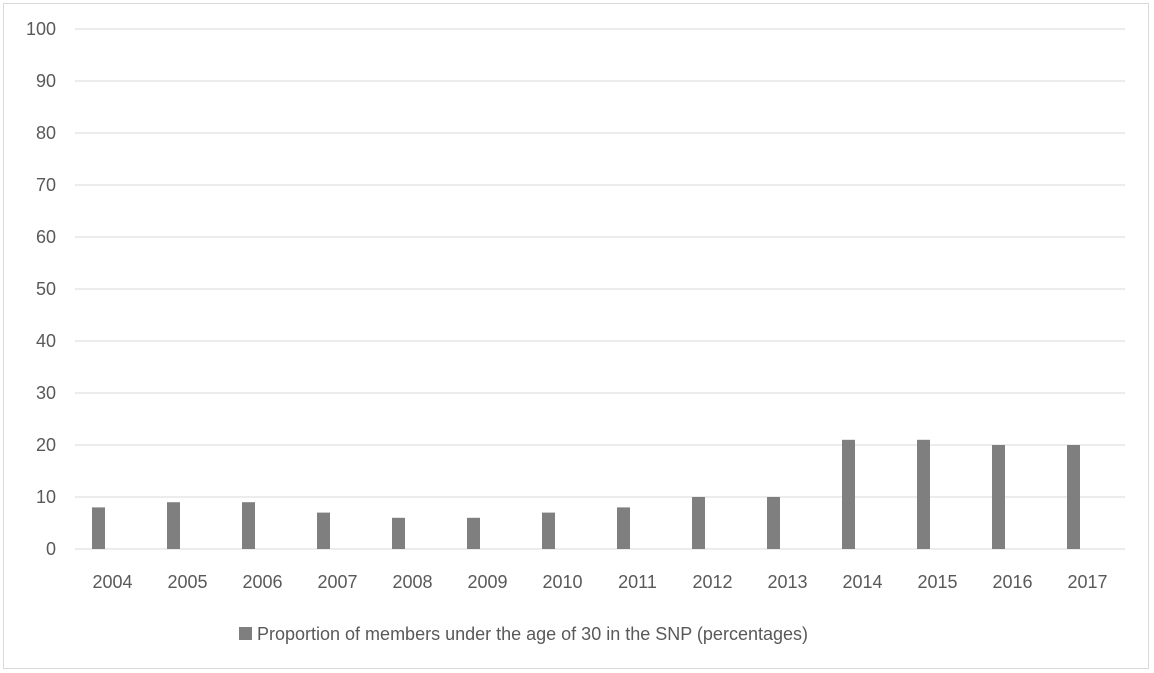 The width and height of the screenshot is (1154, 673). I want to click on x-tick-label: 2014, so click(862, 582).